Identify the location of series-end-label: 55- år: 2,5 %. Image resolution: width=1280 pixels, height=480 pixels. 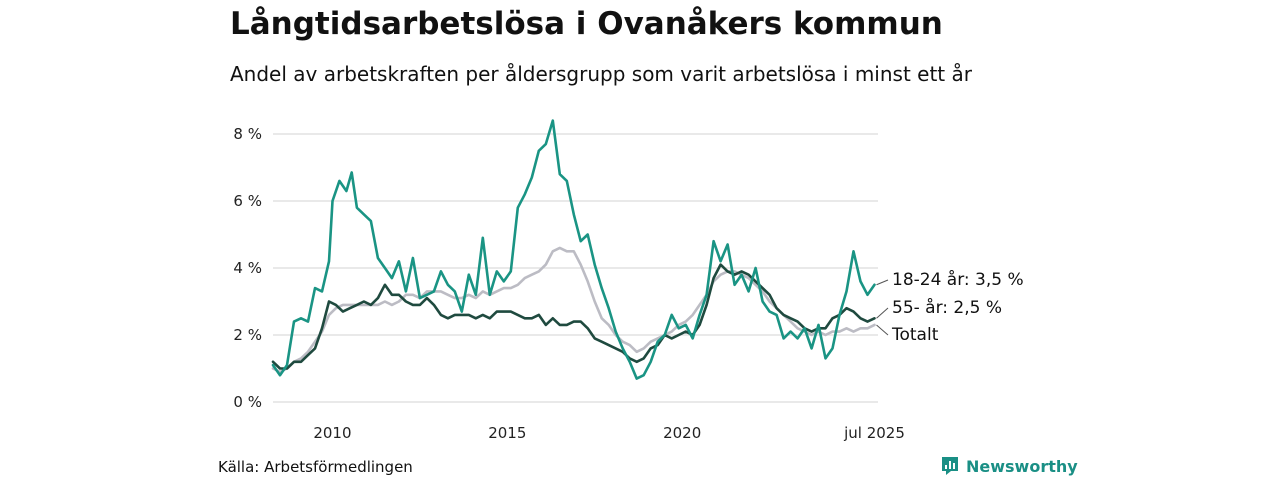
(947, 307).